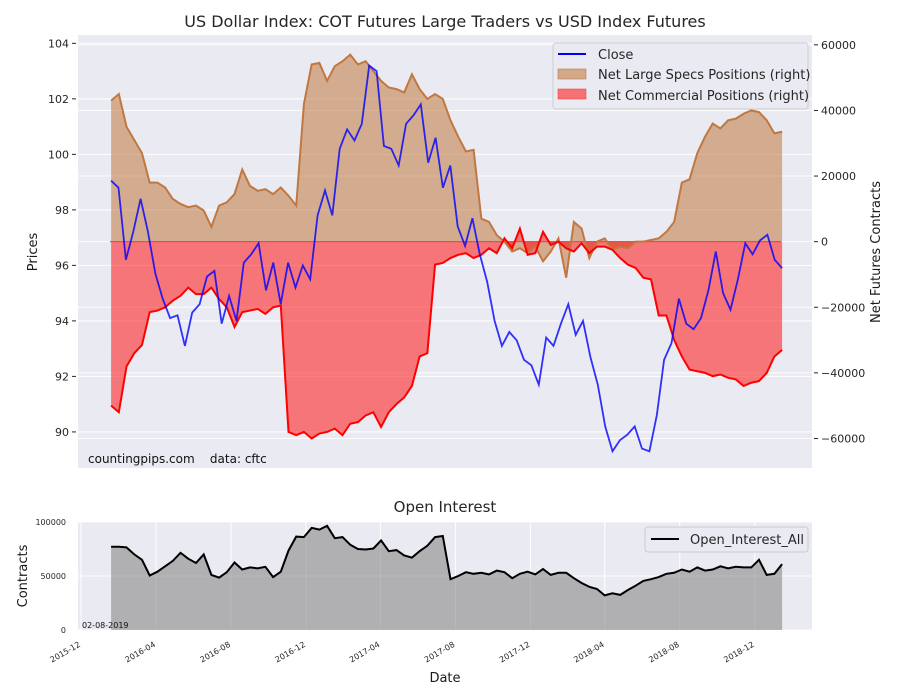  Describe the element at coordinates (65, 652) in the screenshot. I see `oi-x-tick-label: 2015-12` at that location.